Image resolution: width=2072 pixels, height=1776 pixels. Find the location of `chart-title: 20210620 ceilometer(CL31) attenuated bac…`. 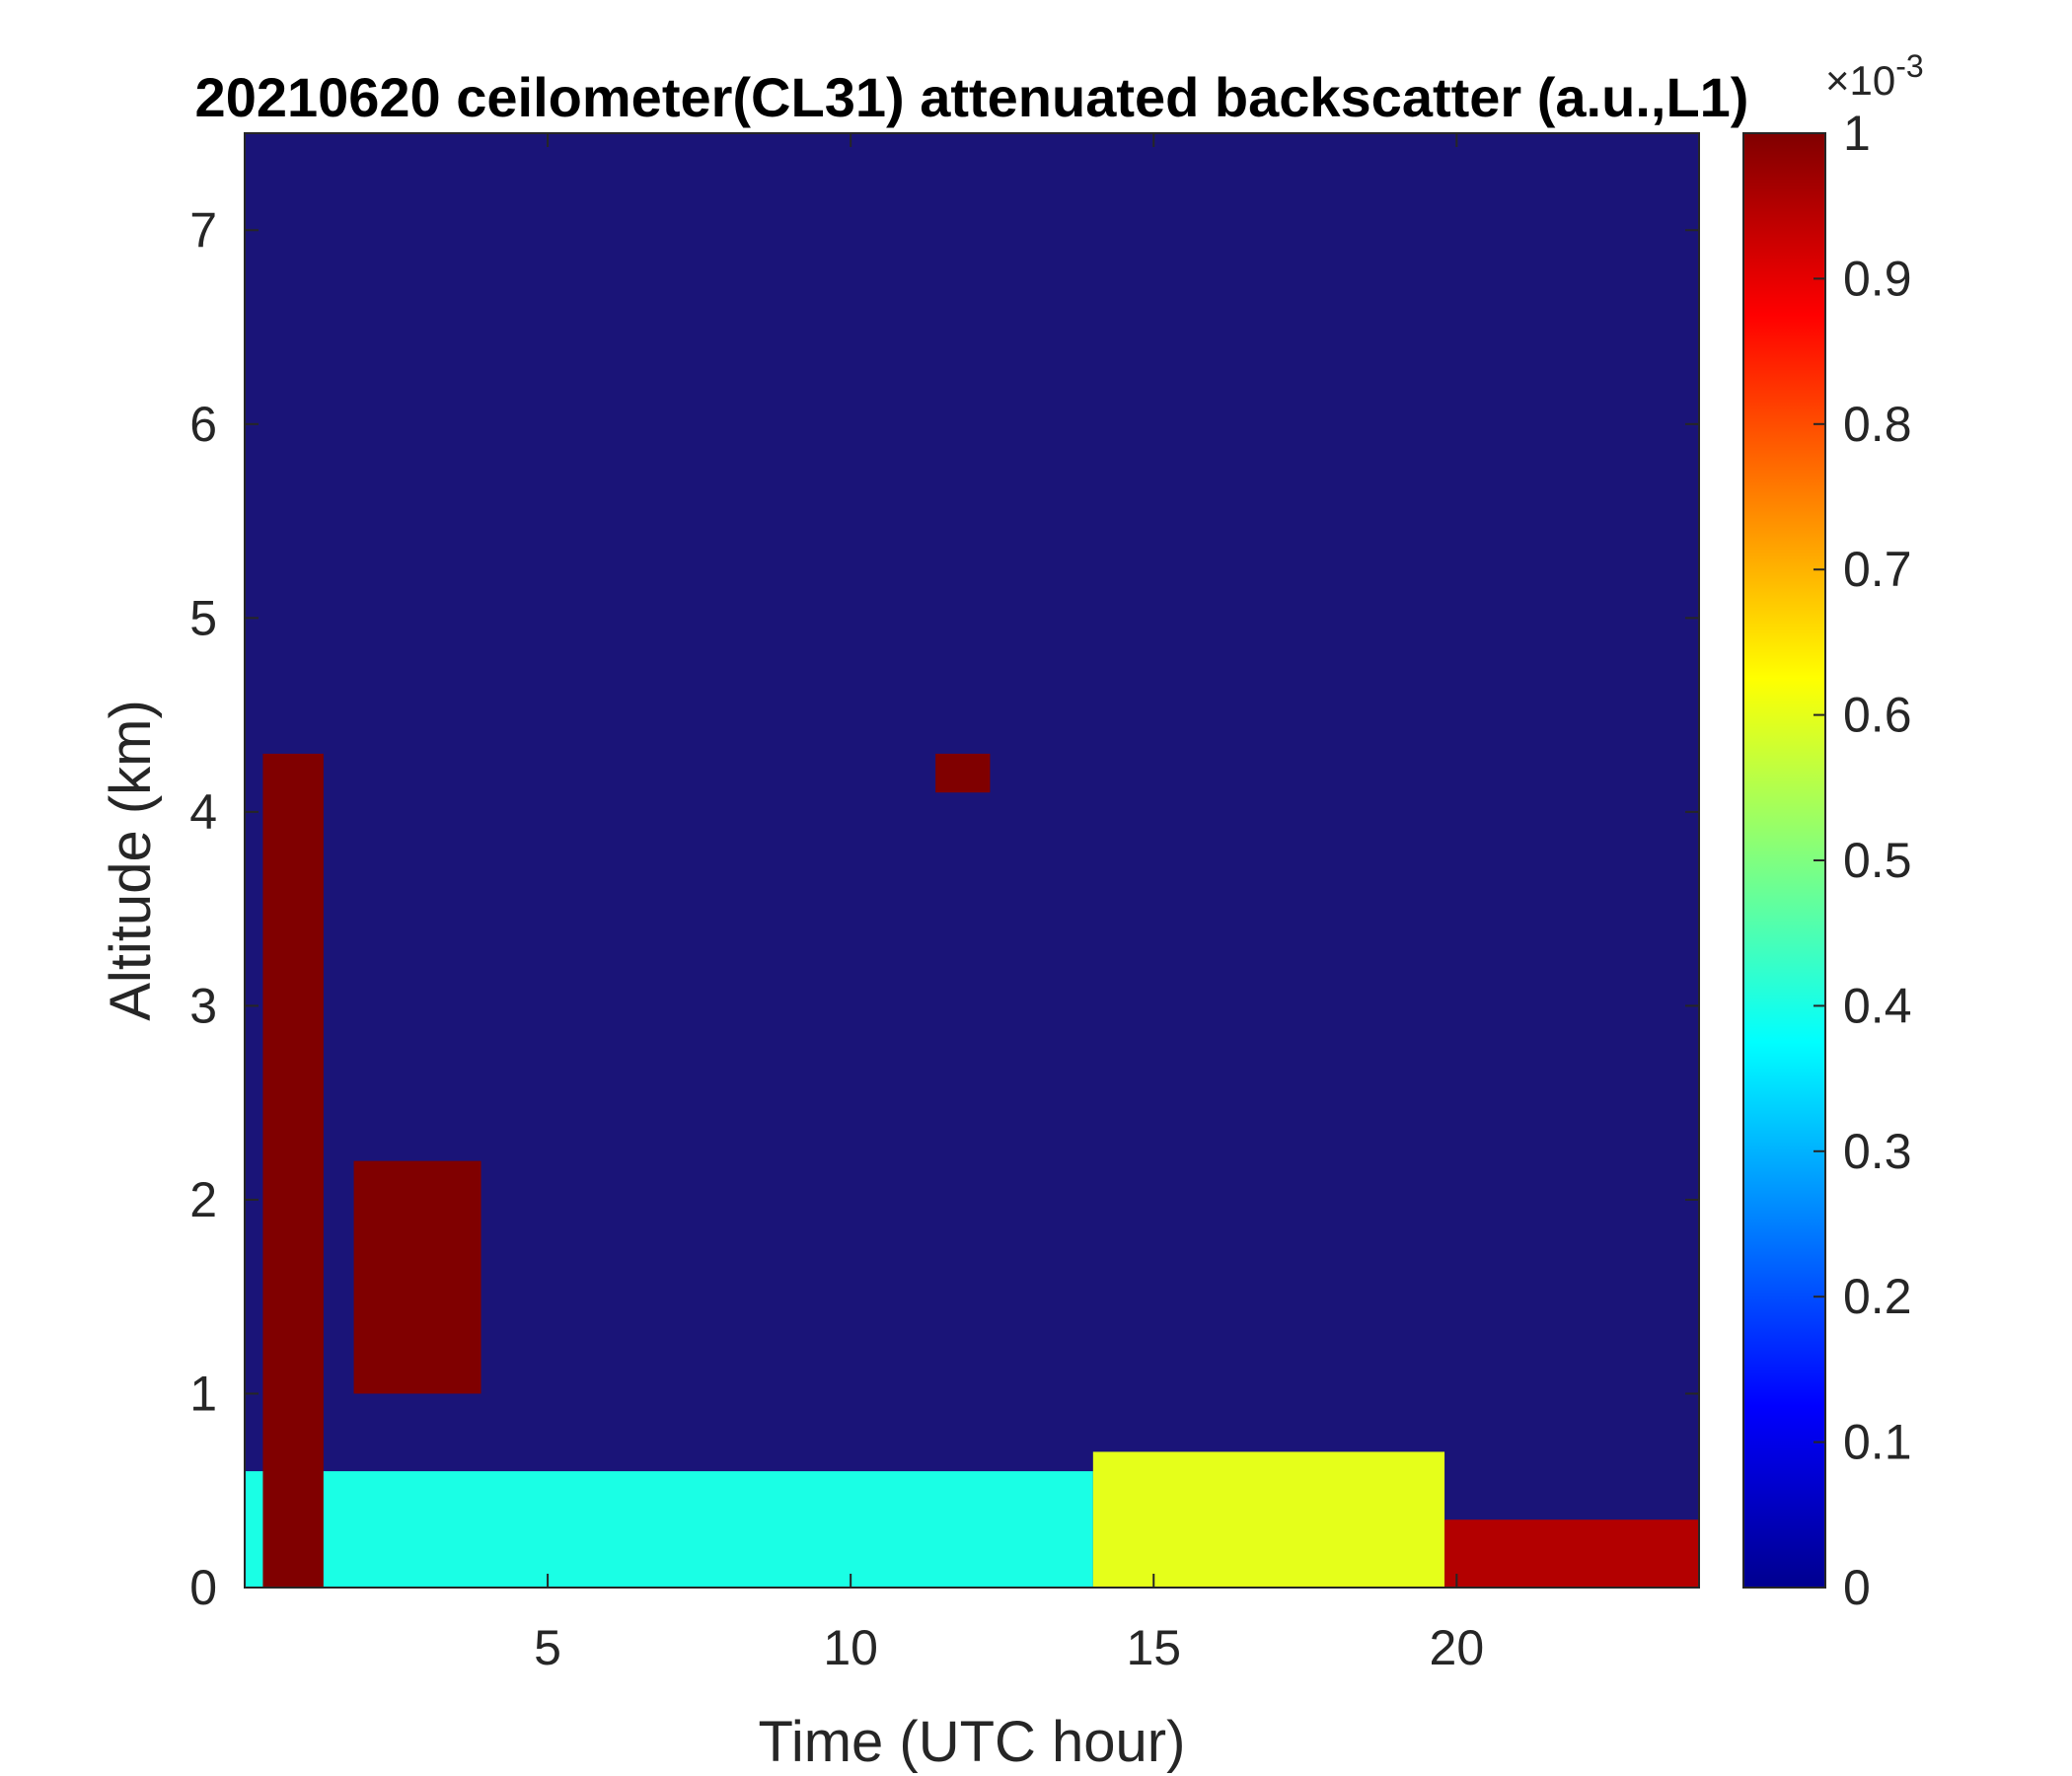

chart-title: 20210620 ceilometer(CL31) attenuated bac… is located at coordinates (972, 97).